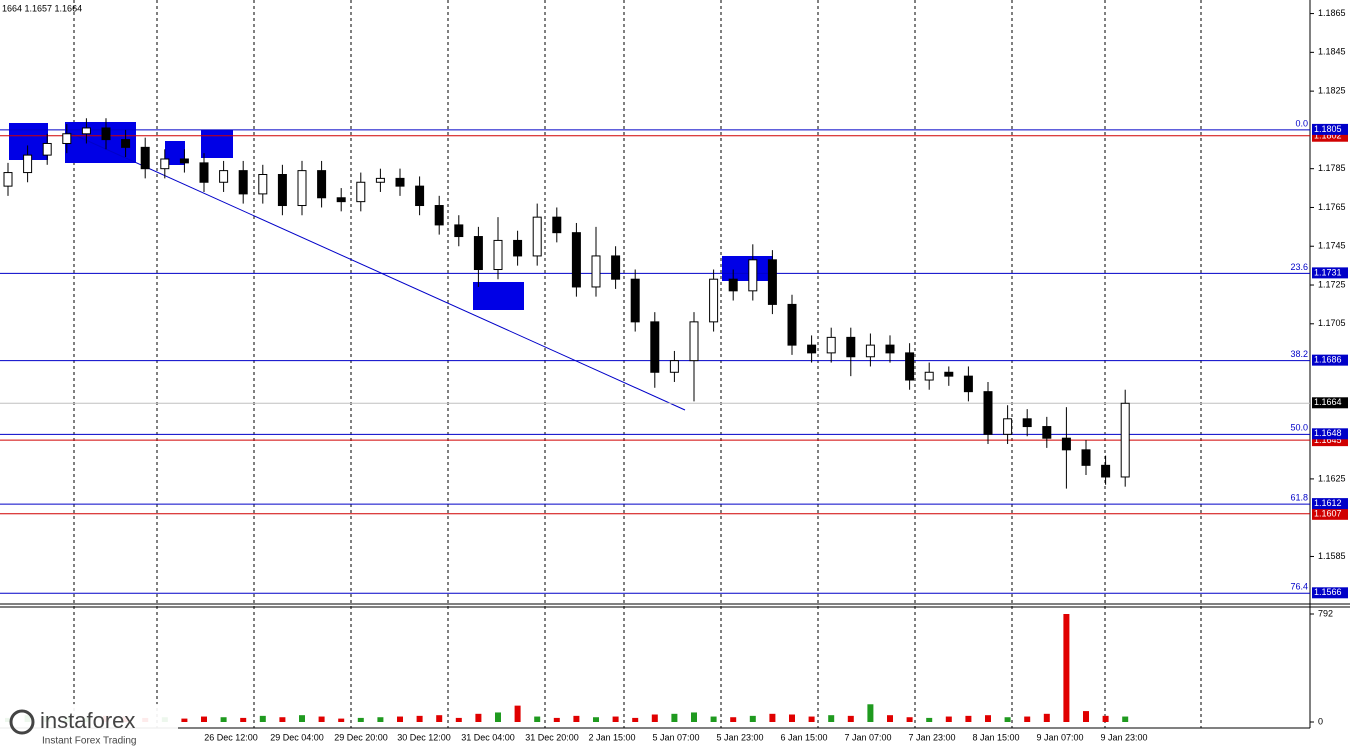 The width and height of the screenshot is (1350, 750). I want to click on y-tick-label: 1.1845, so click(1332, 52).